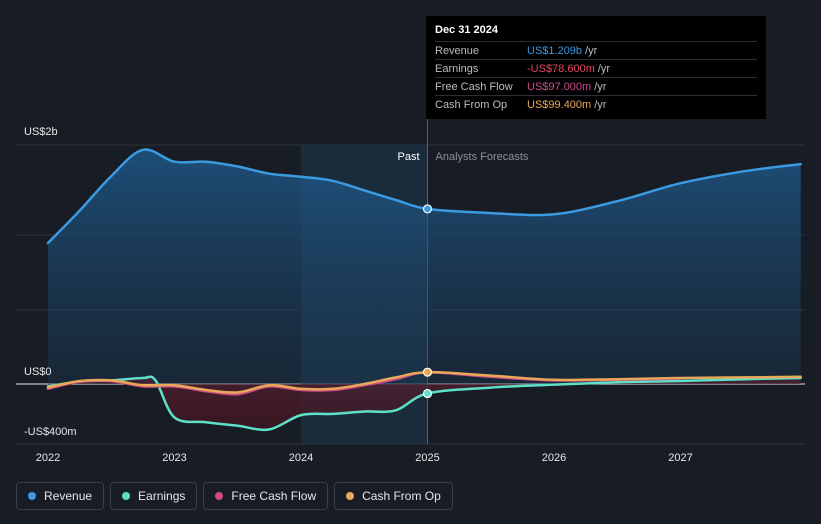  Describe the element at coordinates (41, 132) in the screenshot. I see `y-axis-label: US$2b` at that location.